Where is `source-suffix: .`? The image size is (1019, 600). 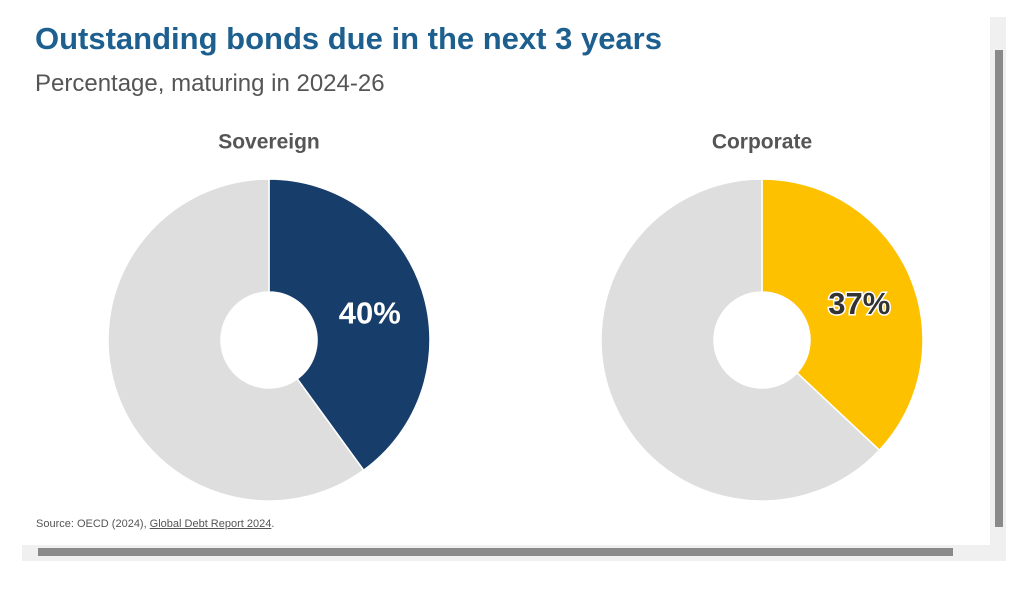
source-suffix: . is located at coordinates (273, 524).